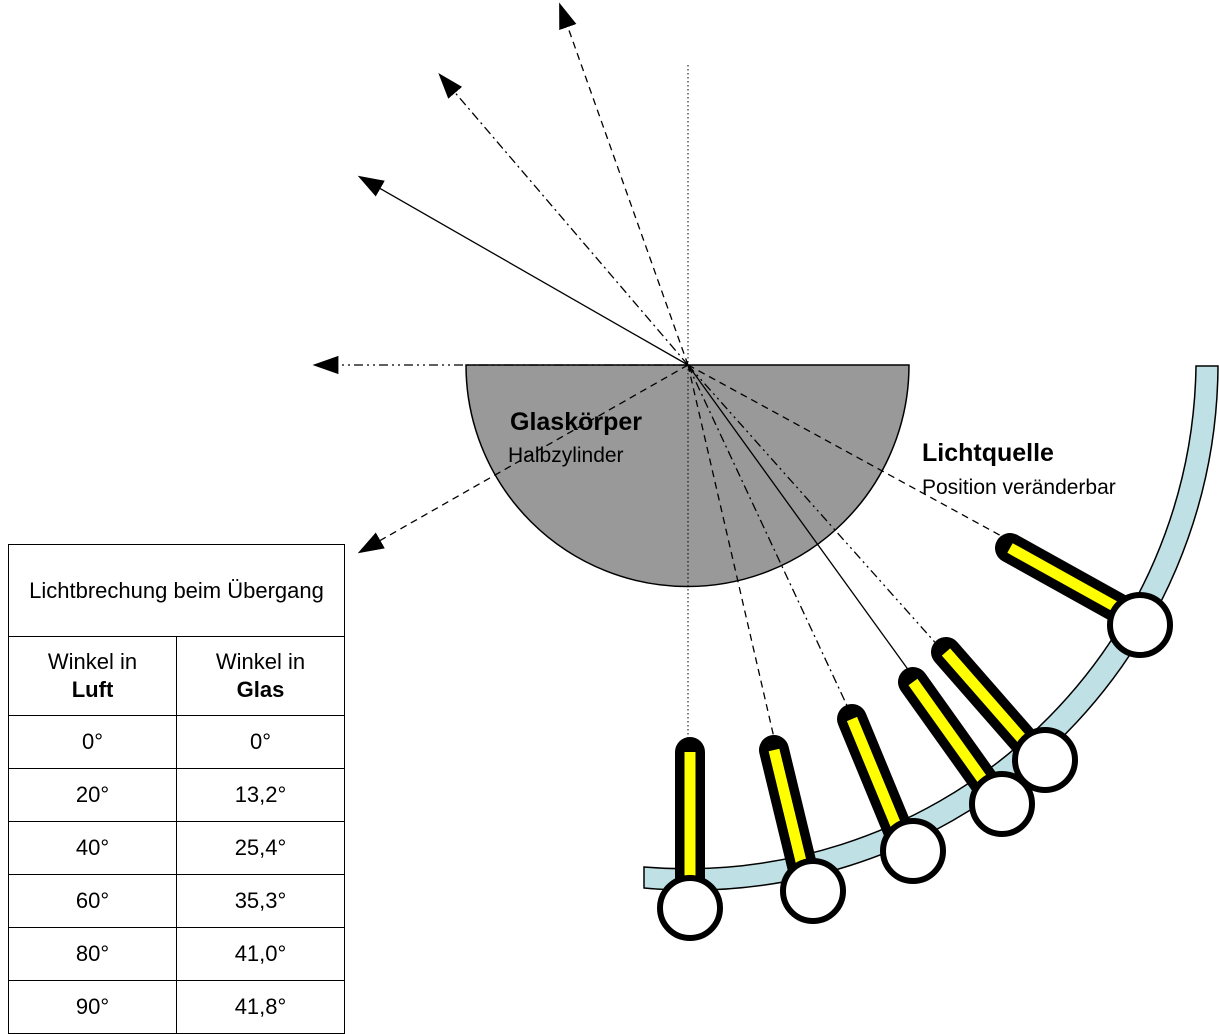  What do you see at coordinates (1019, 487) in the screenshot?
I see `source-subtitle: Position veränderbar` at bounding box center [1019, 487].